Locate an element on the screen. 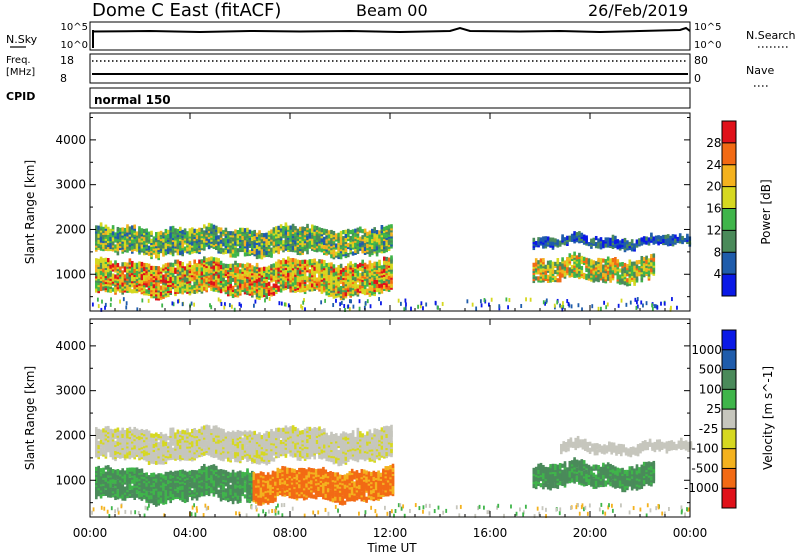 The image size is (800, 554). cpid-label: CPID is located at coordinates (20, 96).